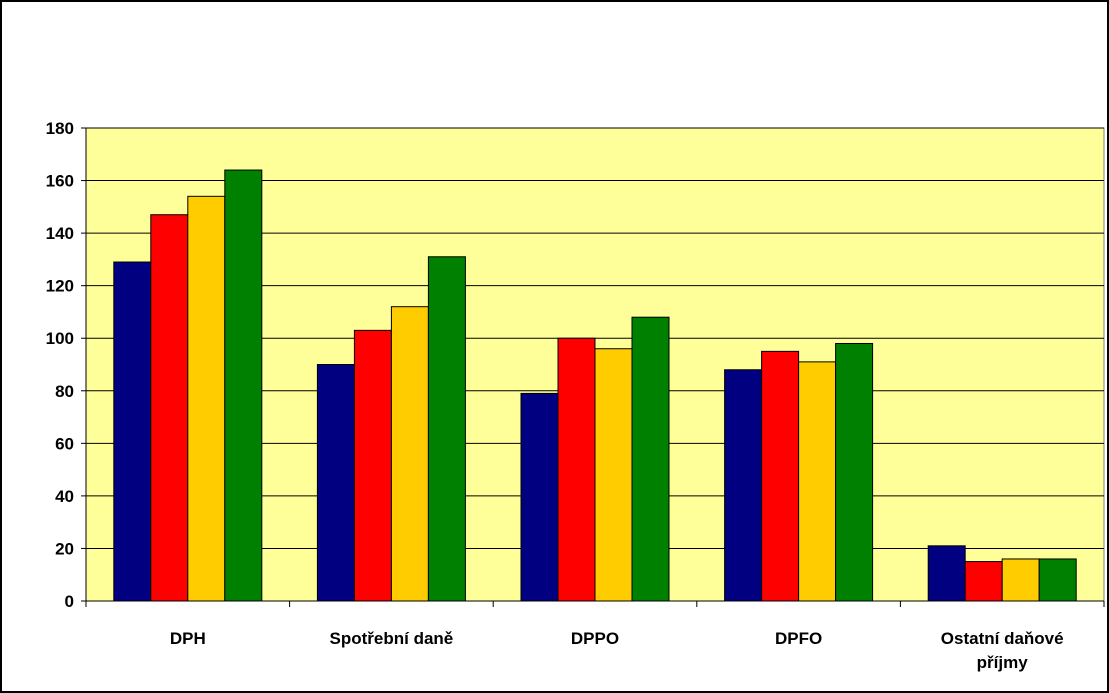  Describe the element at coordinates (64, 548) in the screenshot. I see `y-tick-label: 20` at that location.